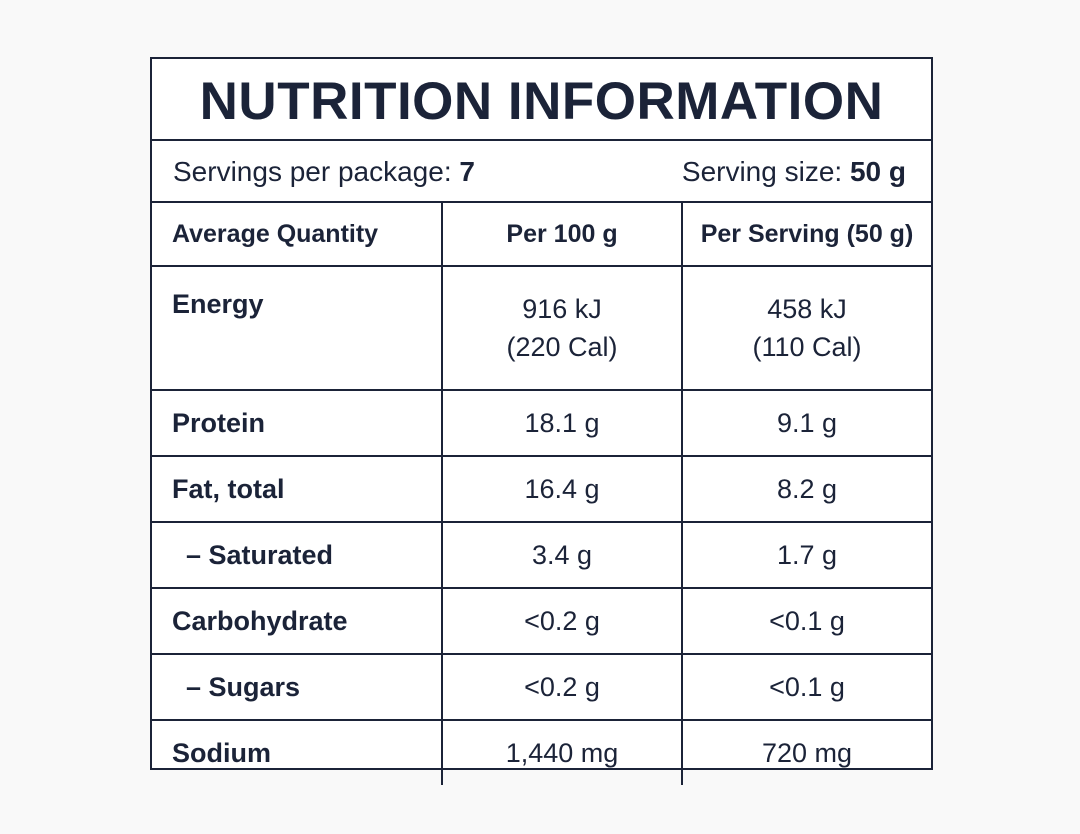 The height and width of the screenshot is (834, 1080). What do you see at coordinates (297, 555) in the screenshot?
I see `row-label: – Saturated` at bounding box center [297, 555].